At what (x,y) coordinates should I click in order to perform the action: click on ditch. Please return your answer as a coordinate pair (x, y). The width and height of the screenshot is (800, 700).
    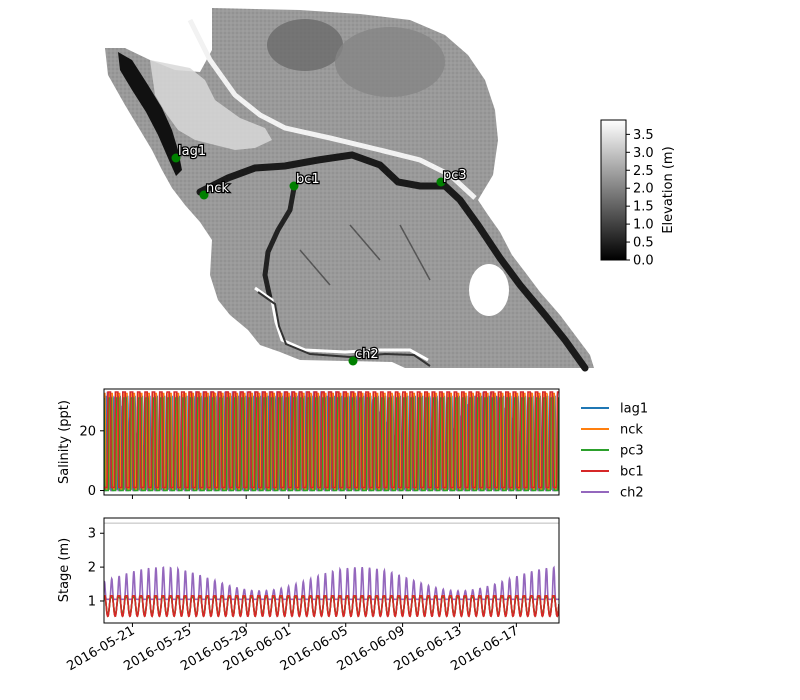
    Looking at the image, I should click on (365, 255).